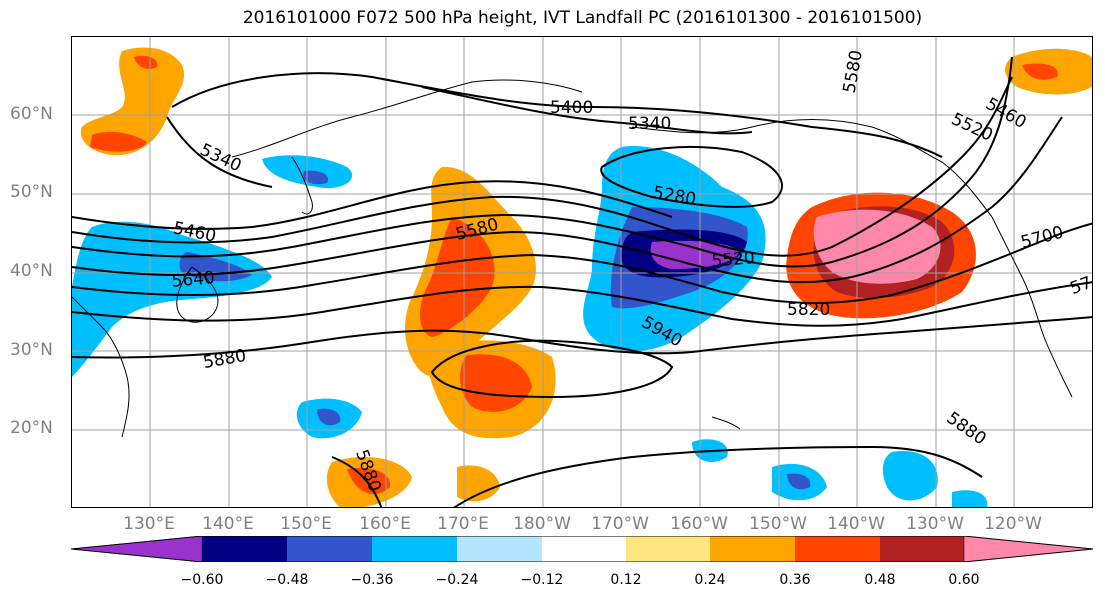 This screenshot has width=1105, height=601. What do you see at coordinates (1013, 524) in the screenshot?
I see `lon-label-120w: 120°W` at bounding box center [1013, 524].